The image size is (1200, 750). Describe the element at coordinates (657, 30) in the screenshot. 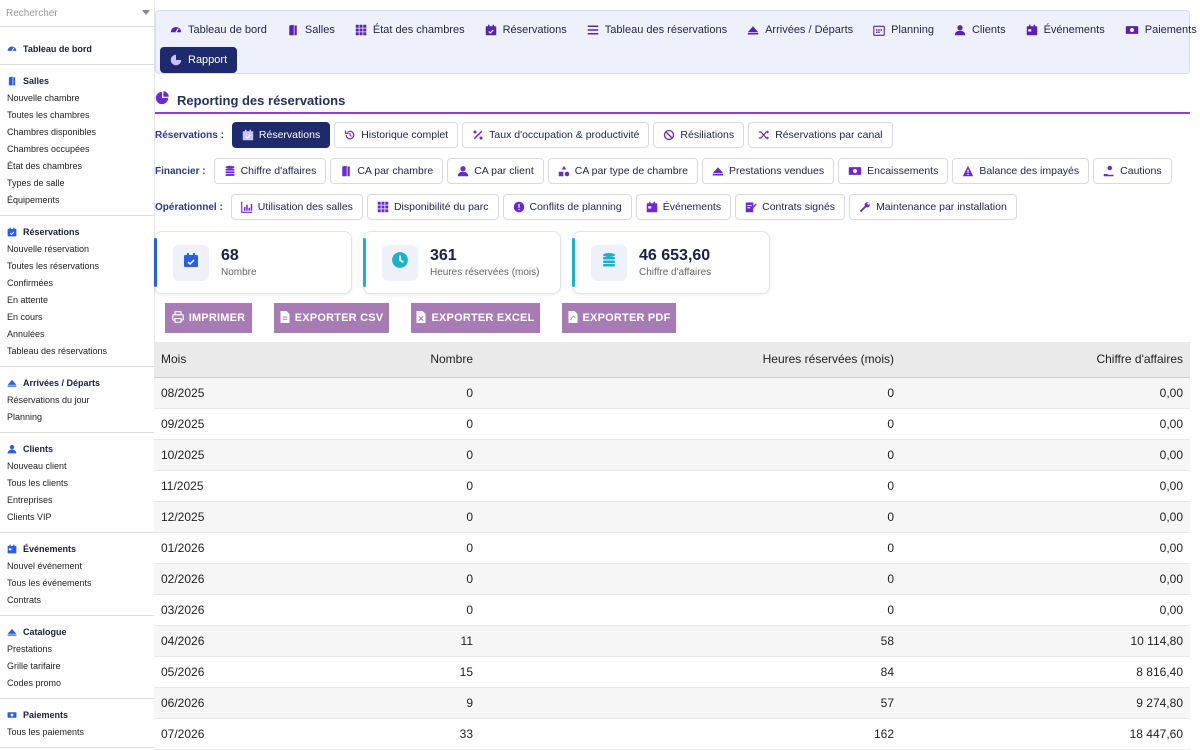

I see `nav-tableau-des-reservations: Tableau des réservations` at that location.